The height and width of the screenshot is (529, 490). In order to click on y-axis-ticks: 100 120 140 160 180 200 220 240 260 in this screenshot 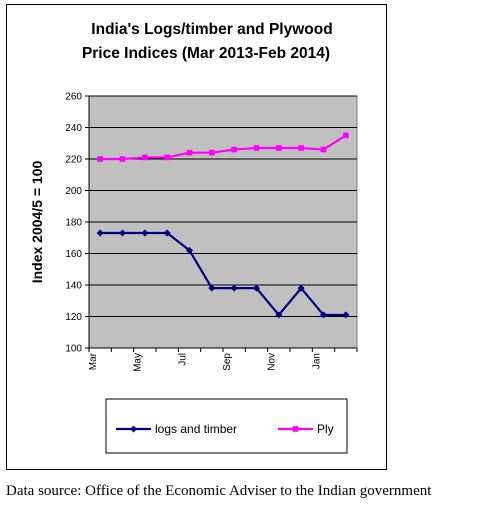, I will do `click(77, 223)`.